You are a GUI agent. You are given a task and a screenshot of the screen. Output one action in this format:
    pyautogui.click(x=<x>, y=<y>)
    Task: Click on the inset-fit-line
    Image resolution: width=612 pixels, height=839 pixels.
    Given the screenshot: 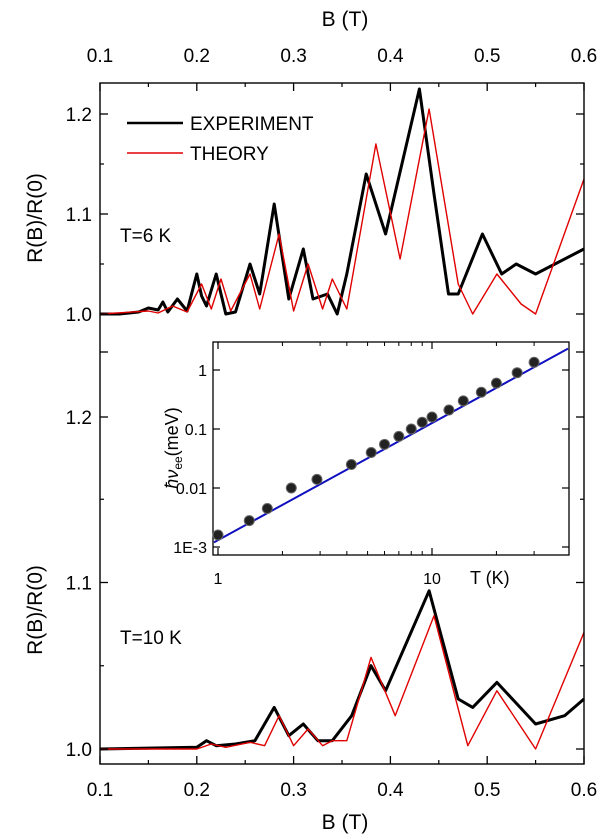 What is the action you would take?
    pyautogui.click(x=391, y=445)
    